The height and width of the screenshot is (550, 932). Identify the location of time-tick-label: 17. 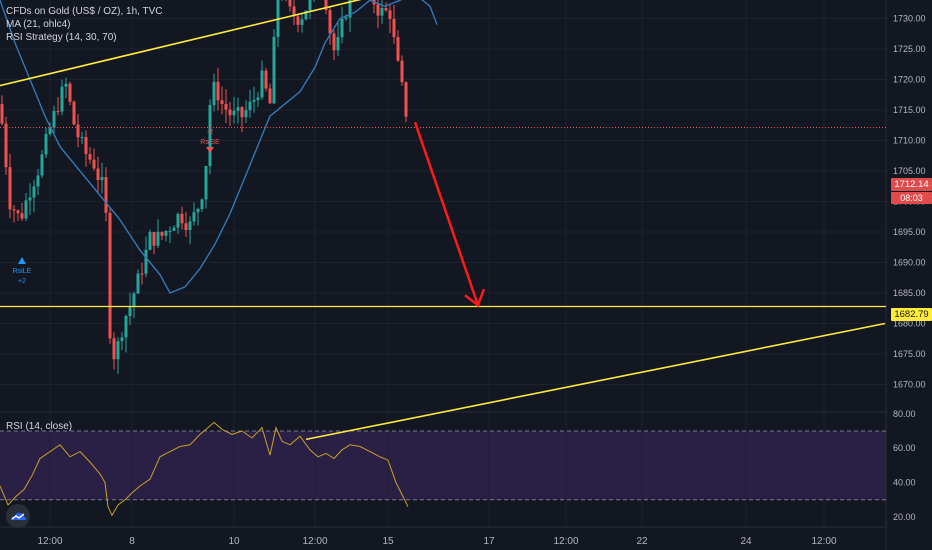
(489, 541).